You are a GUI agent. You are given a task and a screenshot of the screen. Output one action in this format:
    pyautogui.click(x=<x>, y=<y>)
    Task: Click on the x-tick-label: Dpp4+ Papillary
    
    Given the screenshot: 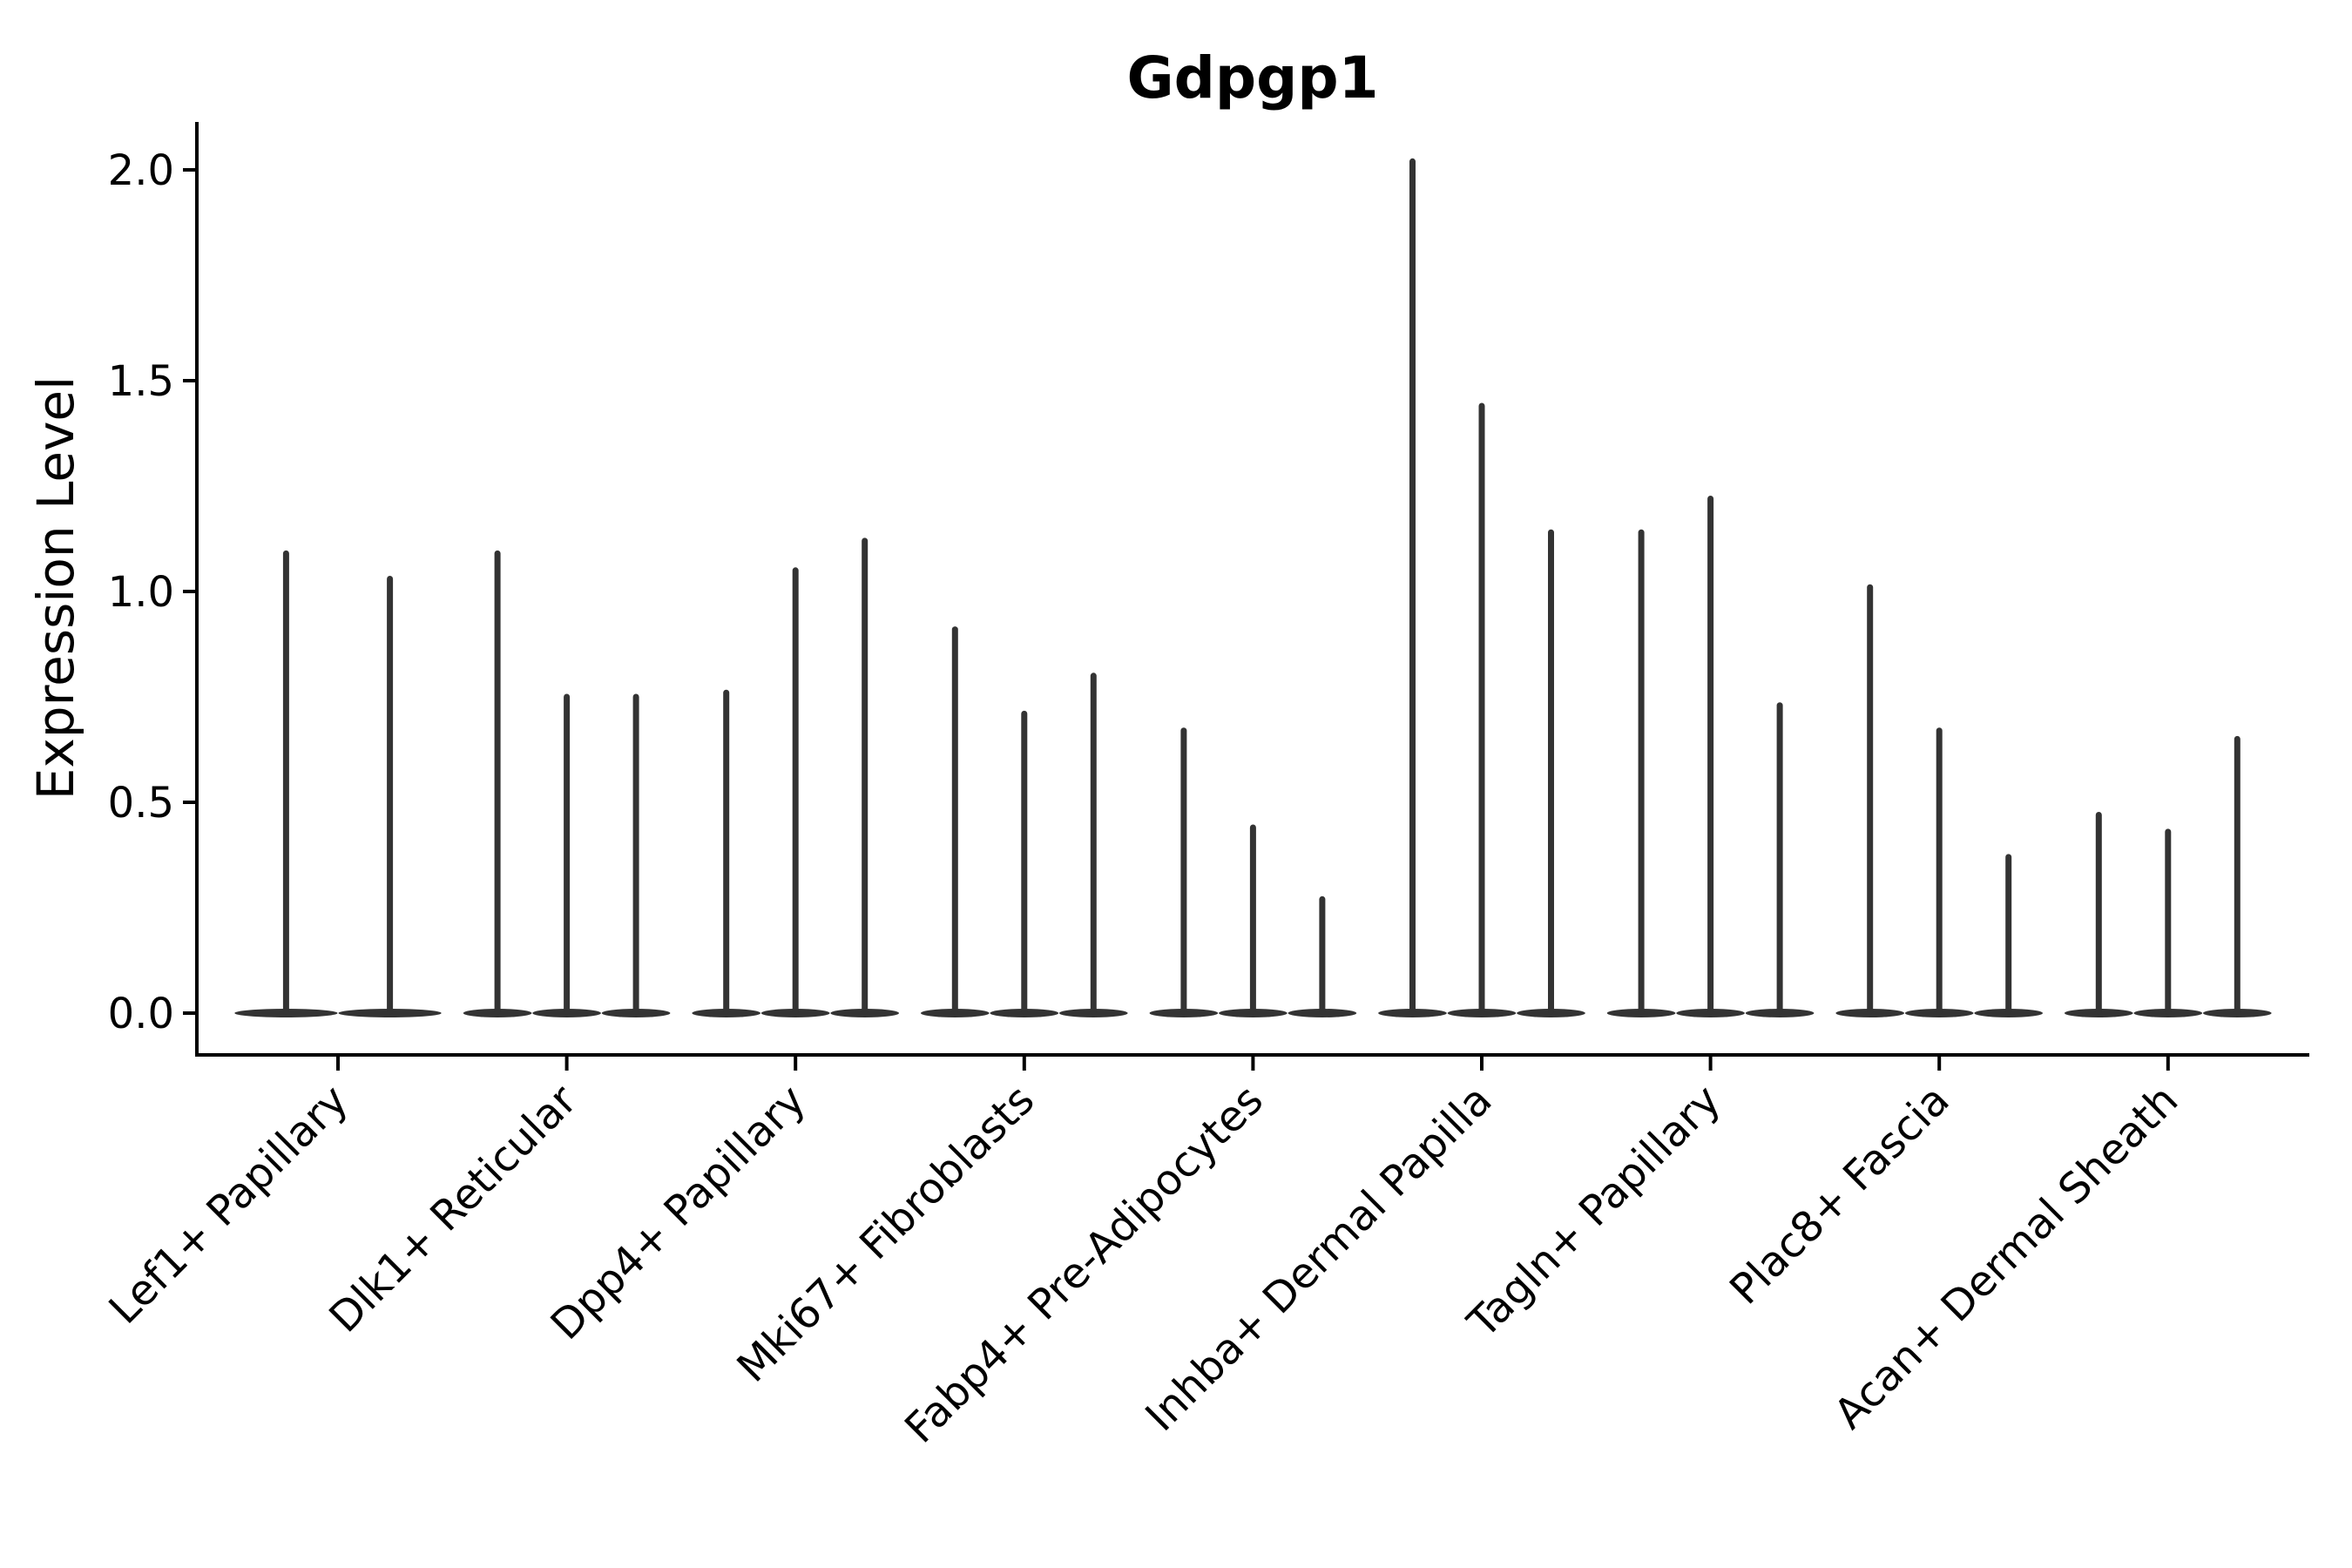 What is the action you would take?
    pyautogui.click(x=678, y=1212)
    